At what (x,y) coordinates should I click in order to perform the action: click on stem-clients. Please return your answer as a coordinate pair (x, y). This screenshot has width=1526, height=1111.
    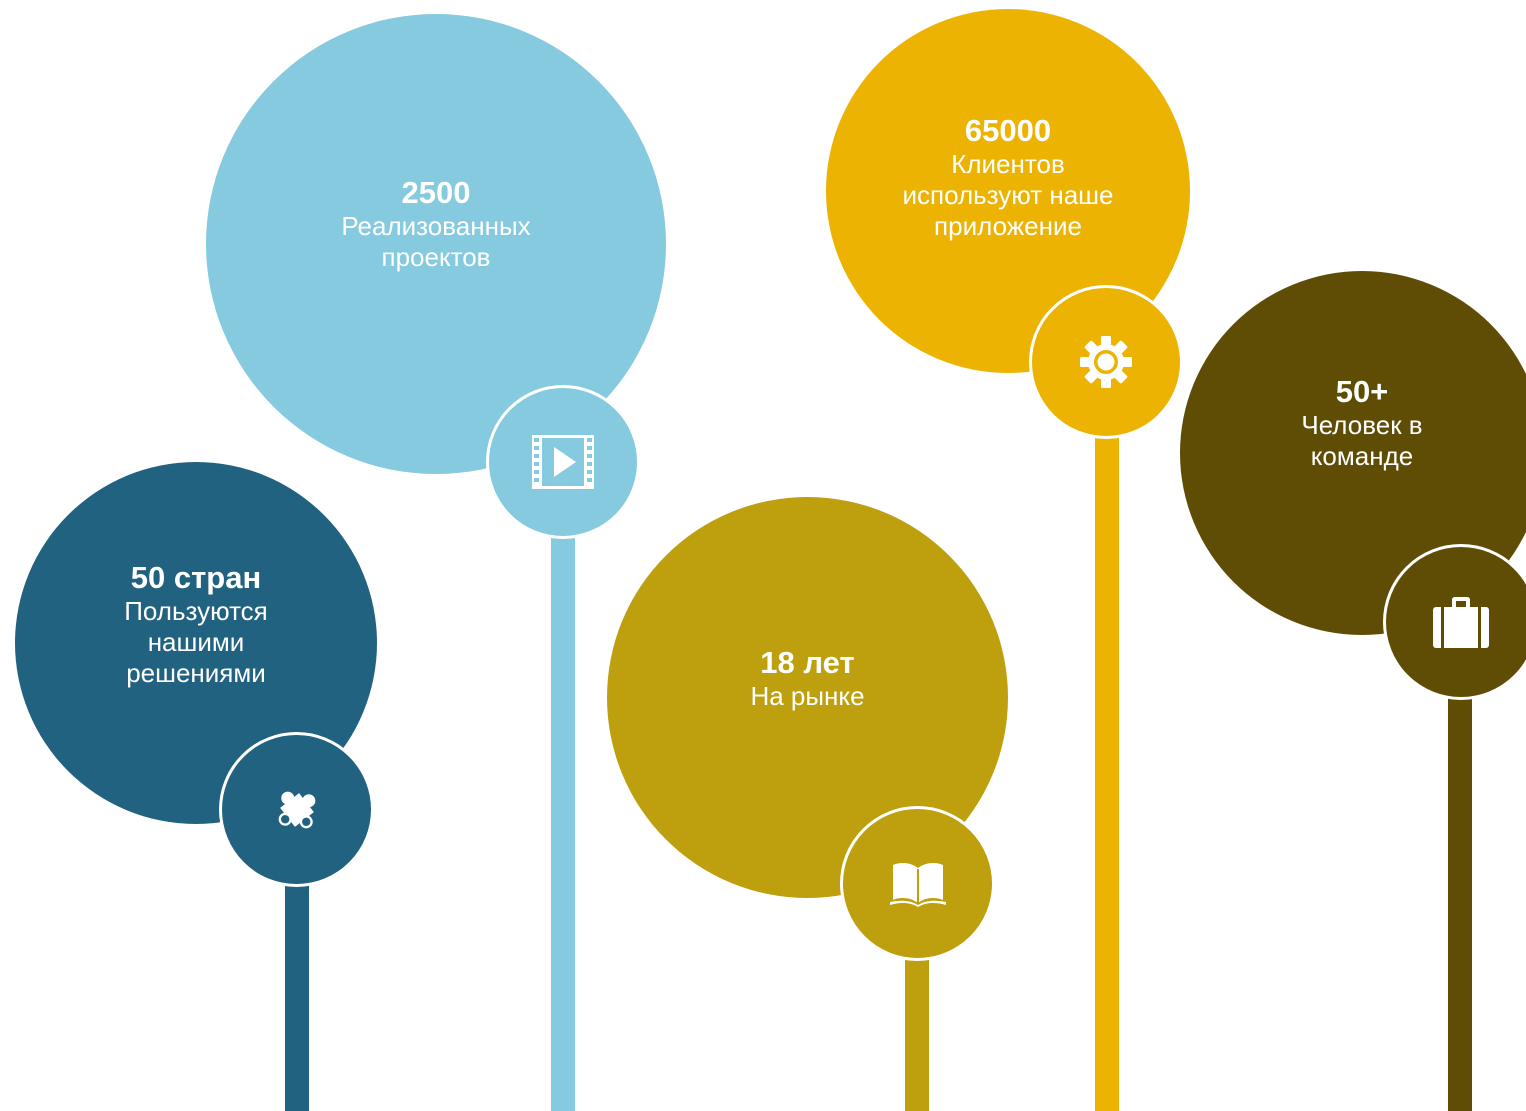
    Looking at the image, I should click on (1107, 763).